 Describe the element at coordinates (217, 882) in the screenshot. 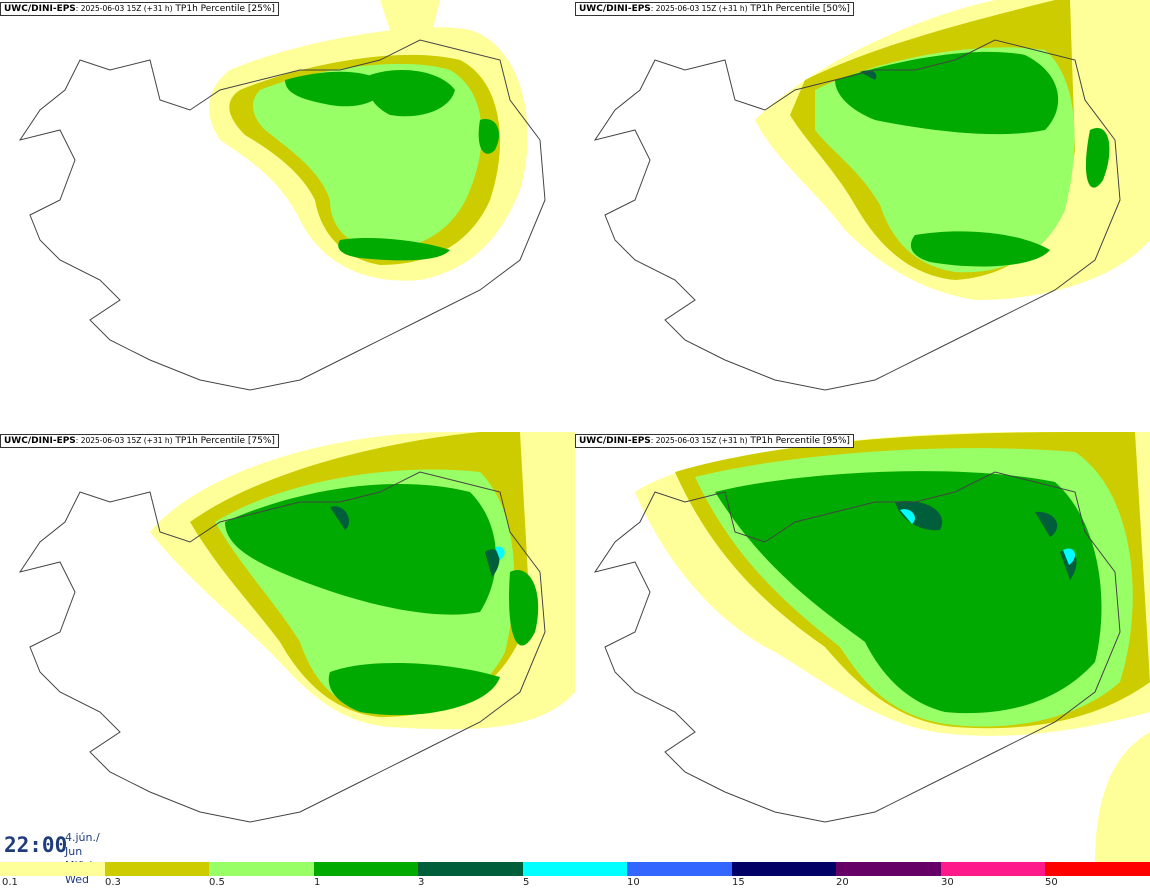

I see `legend-tick-label: 0.5` at that location.